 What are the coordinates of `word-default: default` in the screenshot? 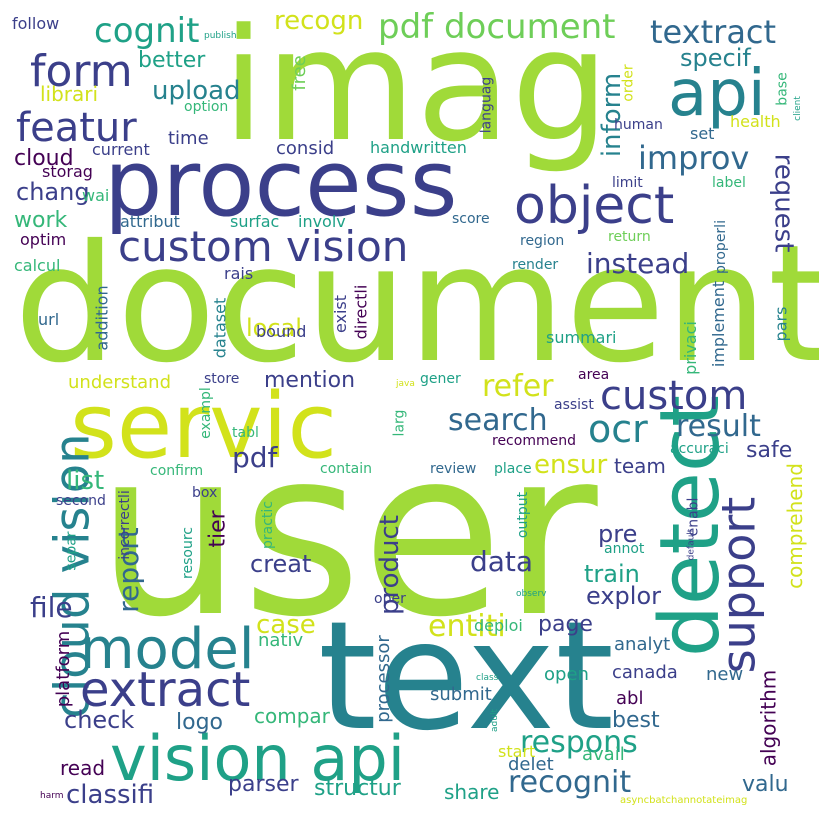 It's located at (691, 544).